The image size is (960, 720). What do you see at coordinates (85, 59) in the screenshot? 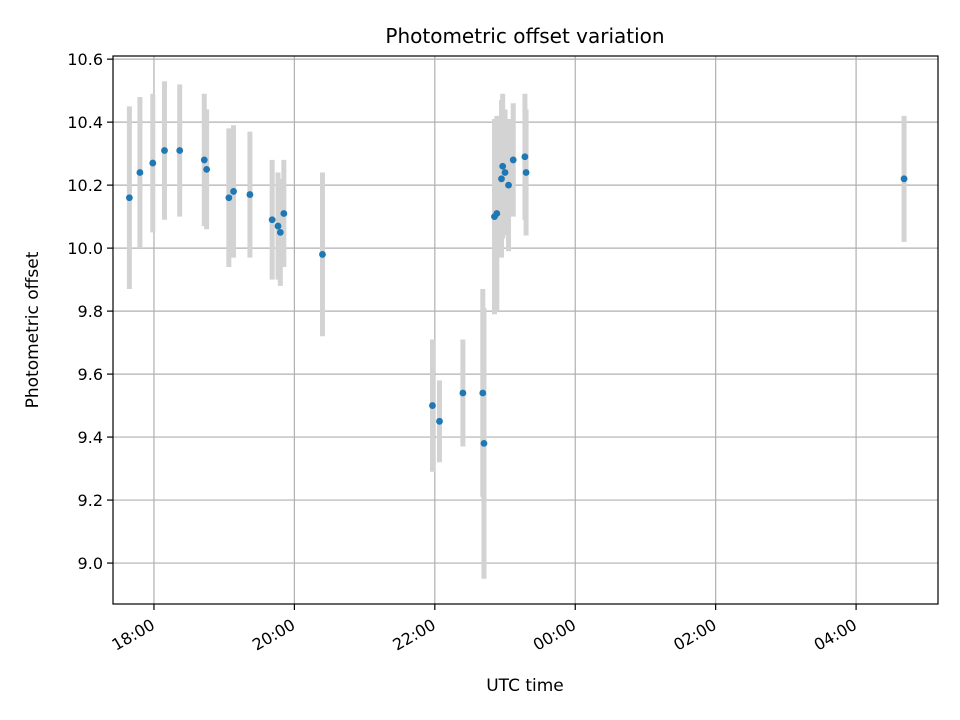
I see `y-tick-label: 10.6` at bounding box center [85, 59].